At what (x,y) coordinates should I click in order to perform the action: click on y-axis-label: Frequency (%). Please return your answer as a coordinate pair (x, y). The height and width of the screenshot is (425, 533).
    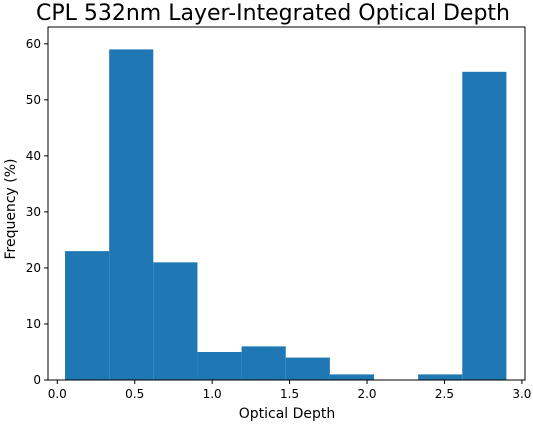
    Looking at the image, I should click on (11, 208).